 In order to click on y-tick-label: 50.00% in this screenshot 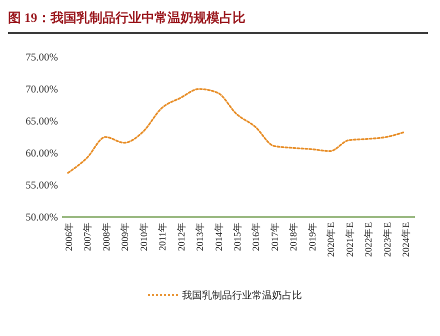, I will do `click(42, 218)`.